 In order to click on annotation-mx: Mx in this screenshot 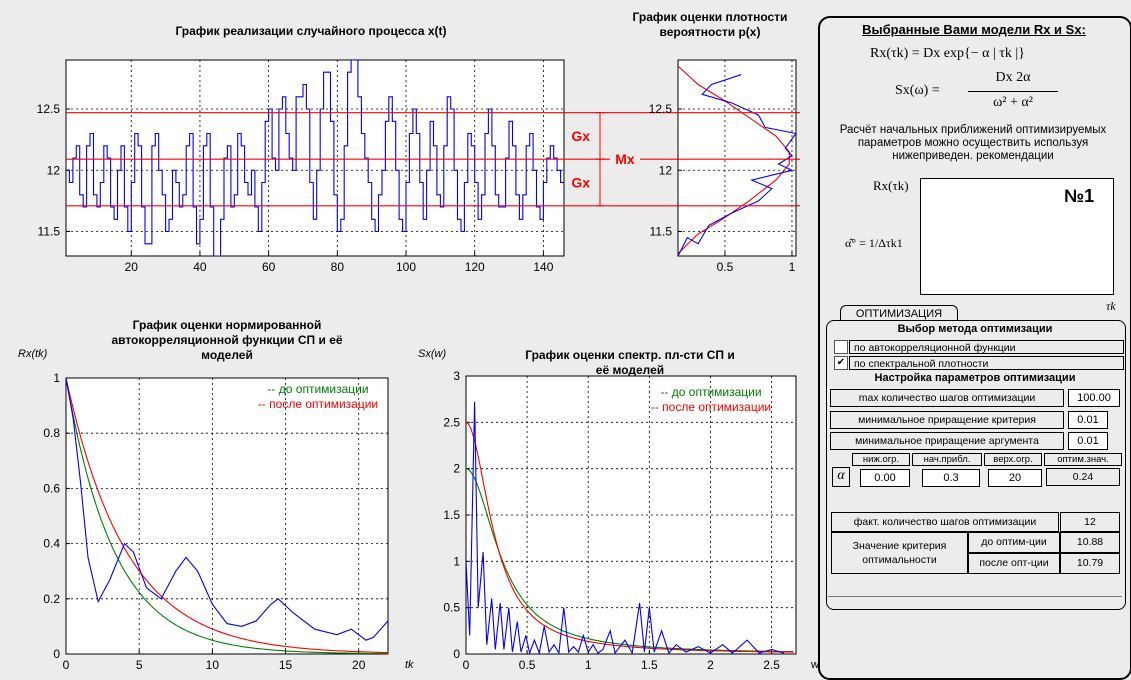, I will do `click(625, 159)`.